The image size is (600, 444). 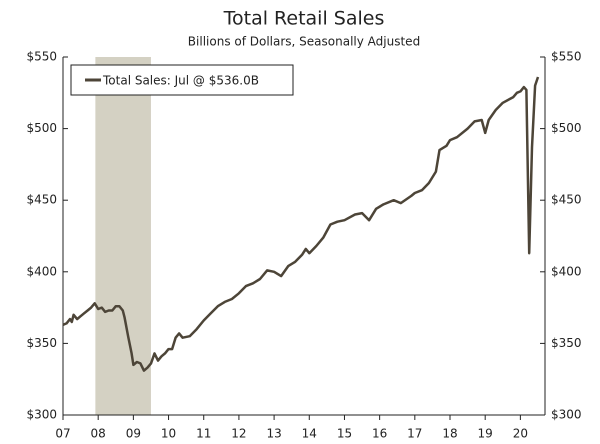 What do you see at coordinates (203, 434) in the screenshot?
I see `x-tick-label: 11` at bounding box center [203, 434].